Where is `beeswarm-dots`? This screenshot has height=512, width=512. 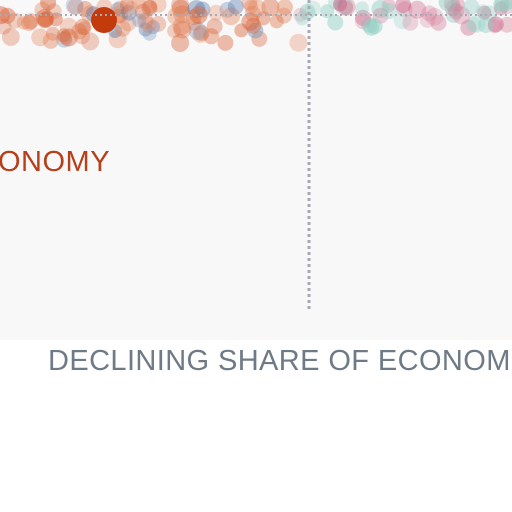 beeswarm-dots is located at coordinates (256, 26).